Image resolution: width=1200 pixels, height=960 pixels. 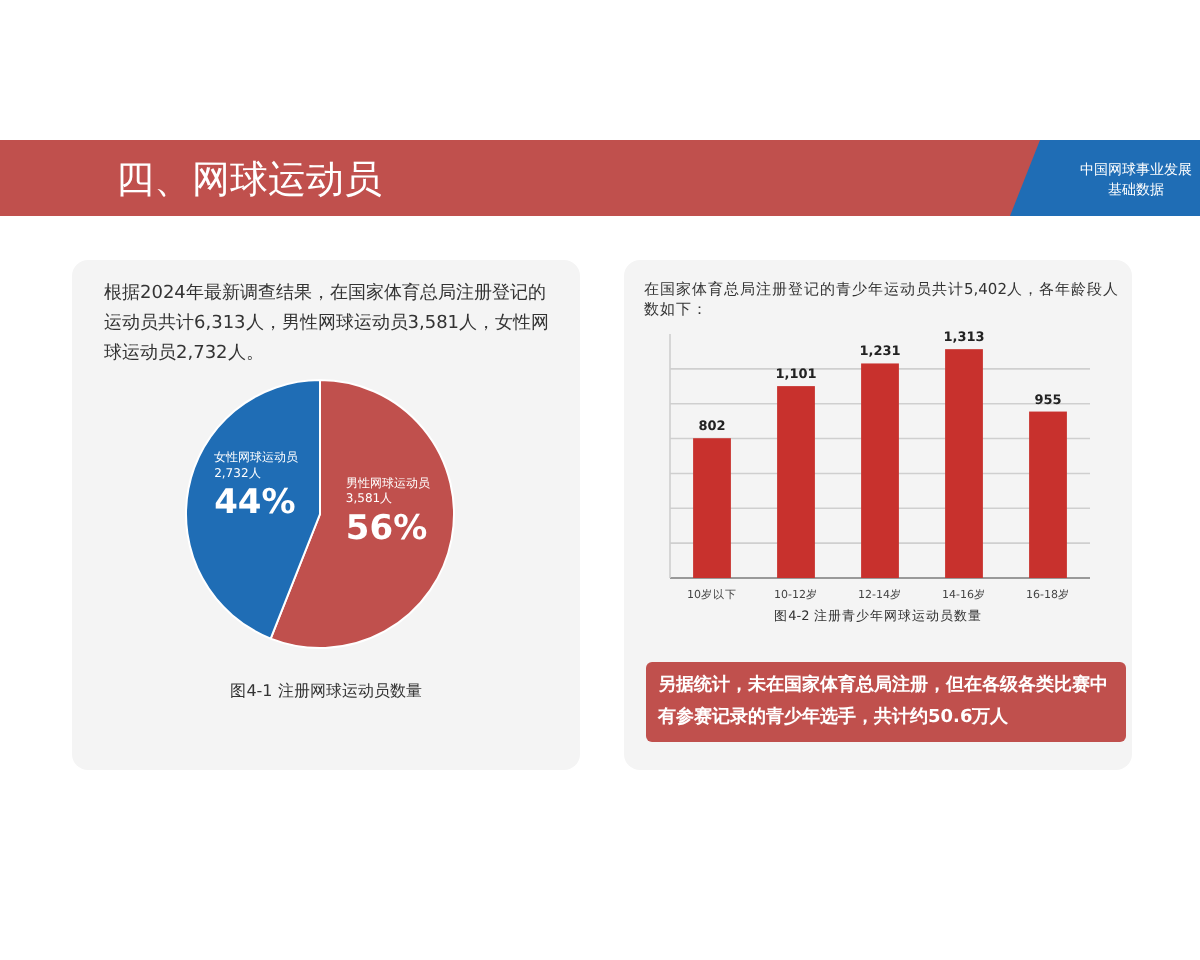 What do you see at coordinates (326, 691) in the screenshot?
I see `text: 图4-1 注册网球运动员数量` at bounding box center [326, 691].